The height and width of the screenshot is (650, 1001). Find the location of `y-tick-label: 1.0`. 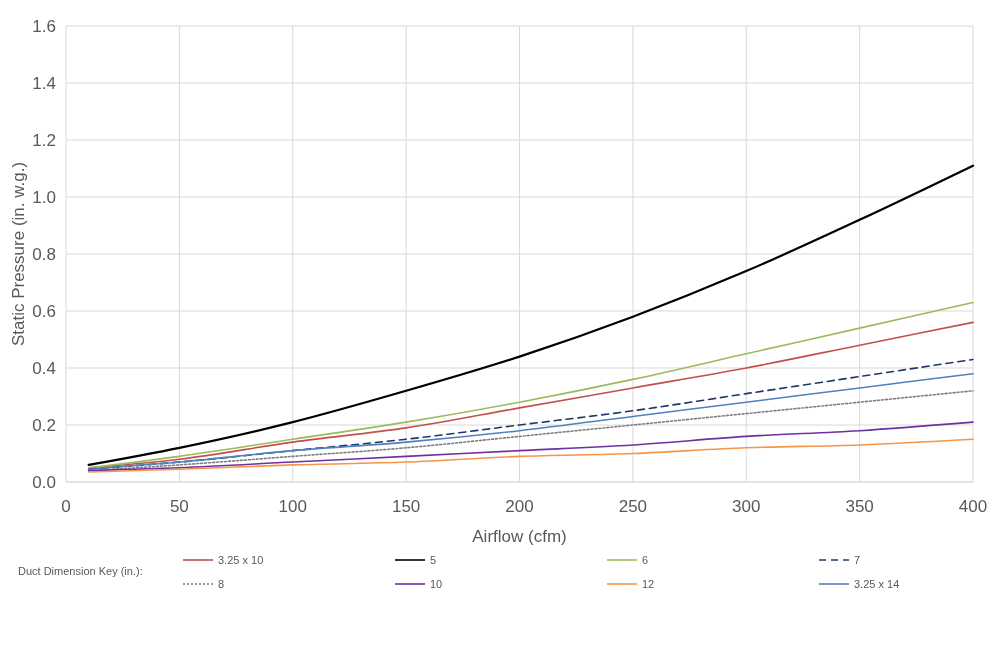

y-tick-label: 1.0 is located at coordinates (44, 197).